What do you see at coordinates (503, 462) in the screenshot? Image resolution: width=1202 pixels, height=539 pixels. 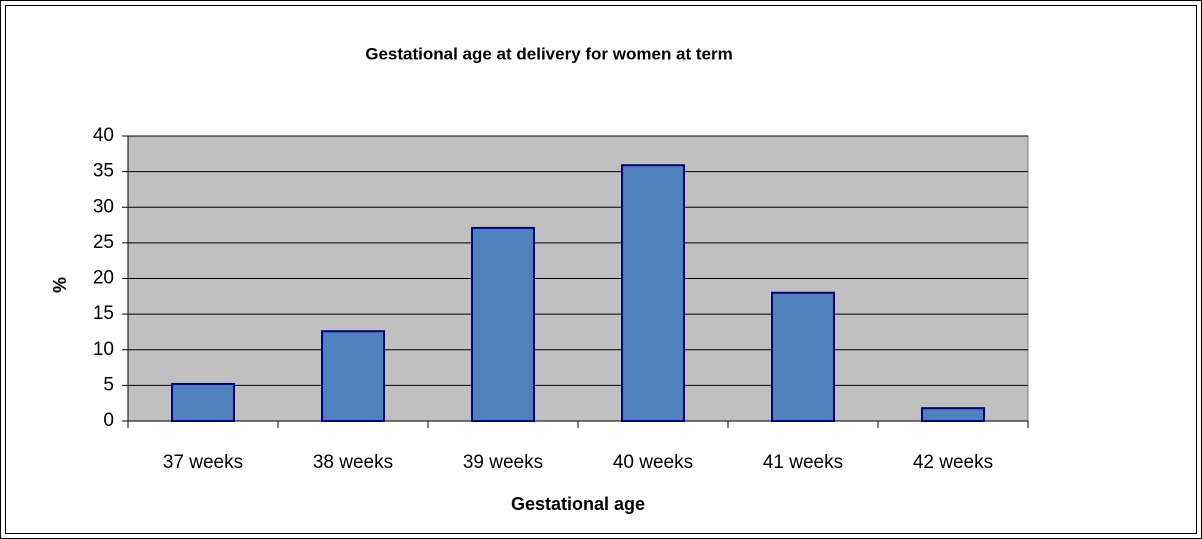 I see `x-tick-label: 39 weeks` at bounding box center [503, 462].